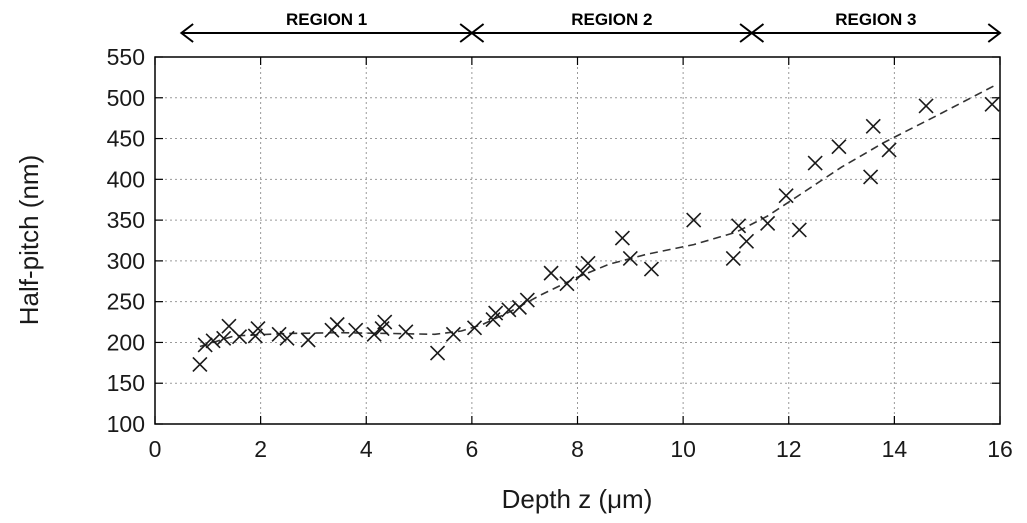 This screenshot has height=523, width=1027. Describe the element at coordinates (611, 19) in the screenshot. I see `region-2-label: REGION 2` at that location.